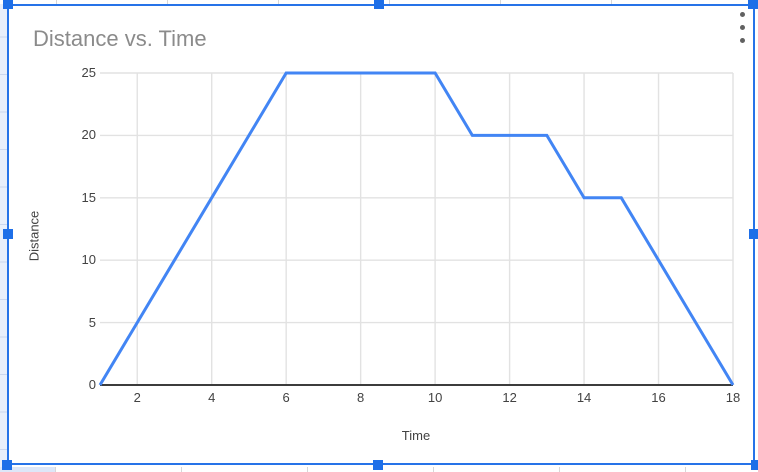 The image size is (758, 472). Describe the element at coordinates (658, 397) in the screenshot. I see `x-tick-label: 16` at that location.